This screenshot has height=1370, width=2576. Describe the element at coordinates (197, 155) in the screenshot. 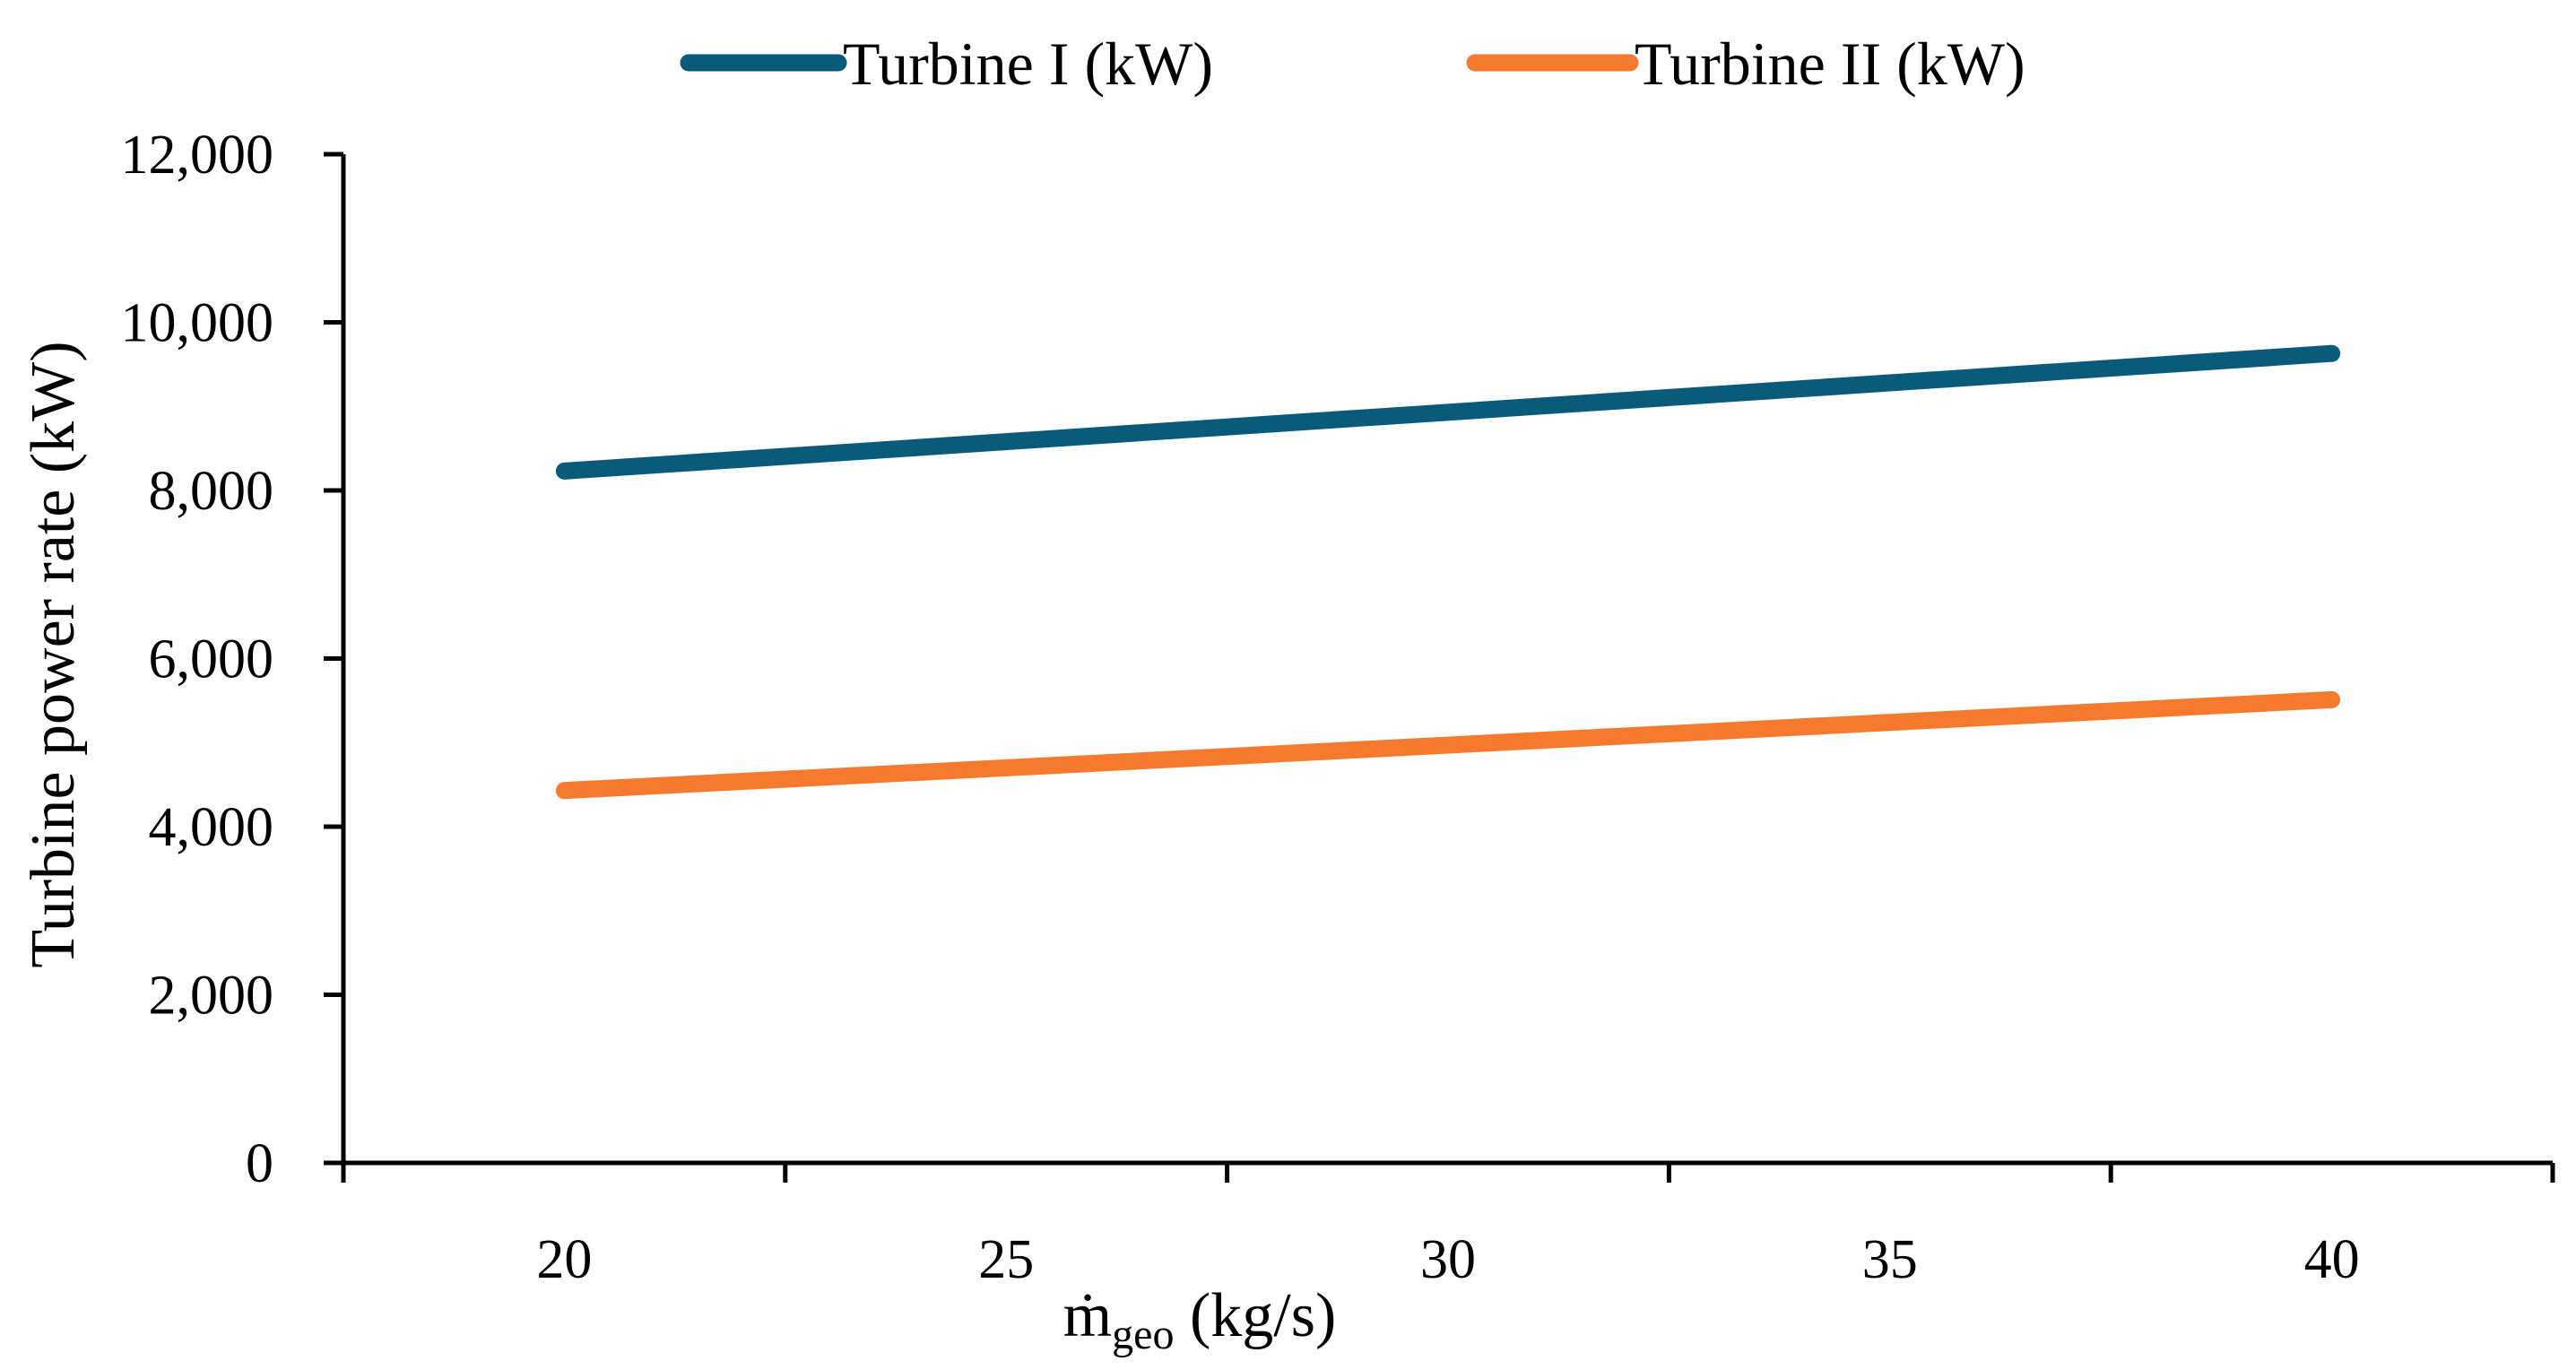

I see `y-tick-label: 12,000` at that location.